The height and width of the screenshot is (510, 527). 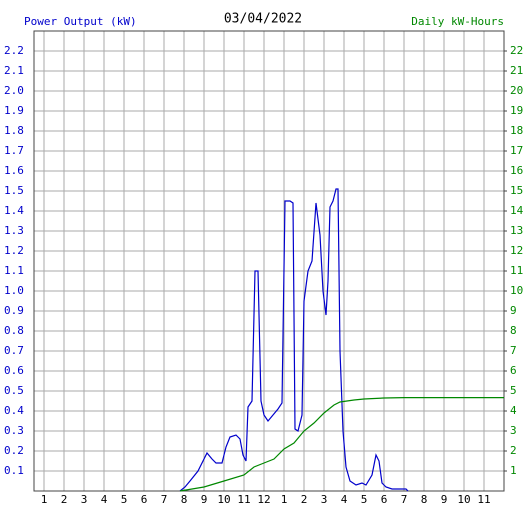 I want to click on y-tick-label: 1.6, so click(x=14, y=170).